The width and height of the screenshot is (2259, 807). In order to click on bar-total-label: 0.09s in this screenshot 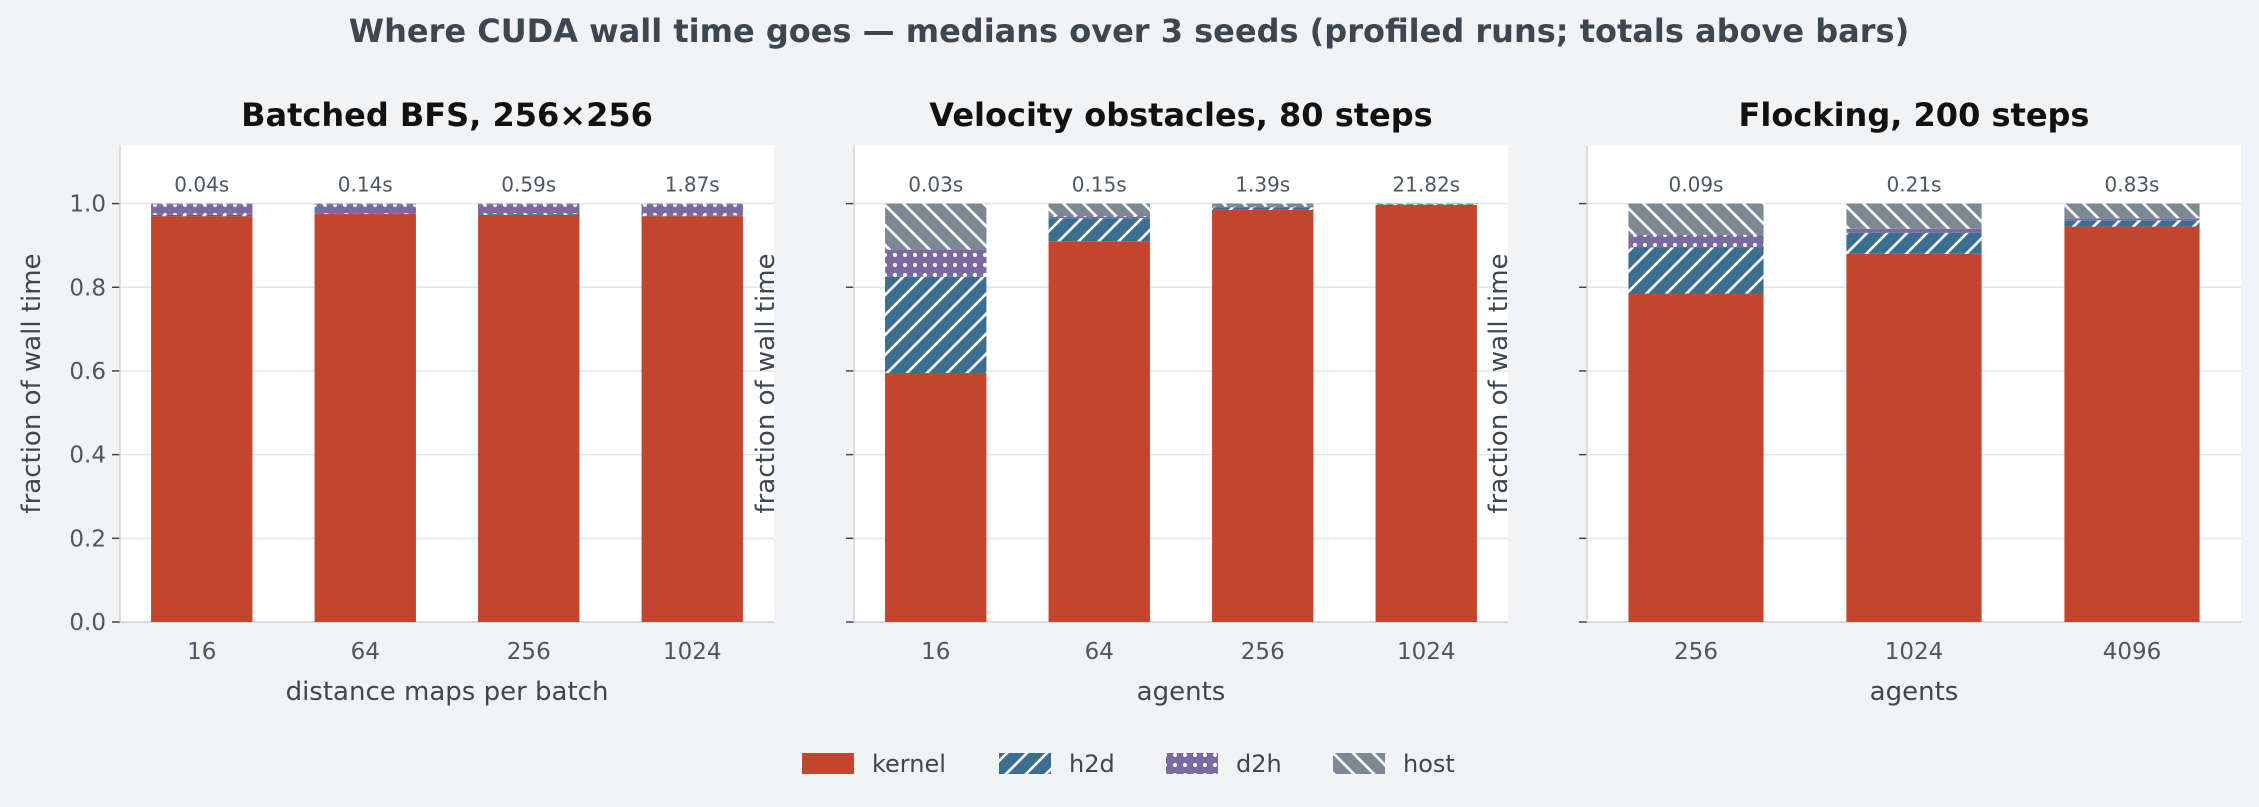, I will do `click(1696, 185)`.